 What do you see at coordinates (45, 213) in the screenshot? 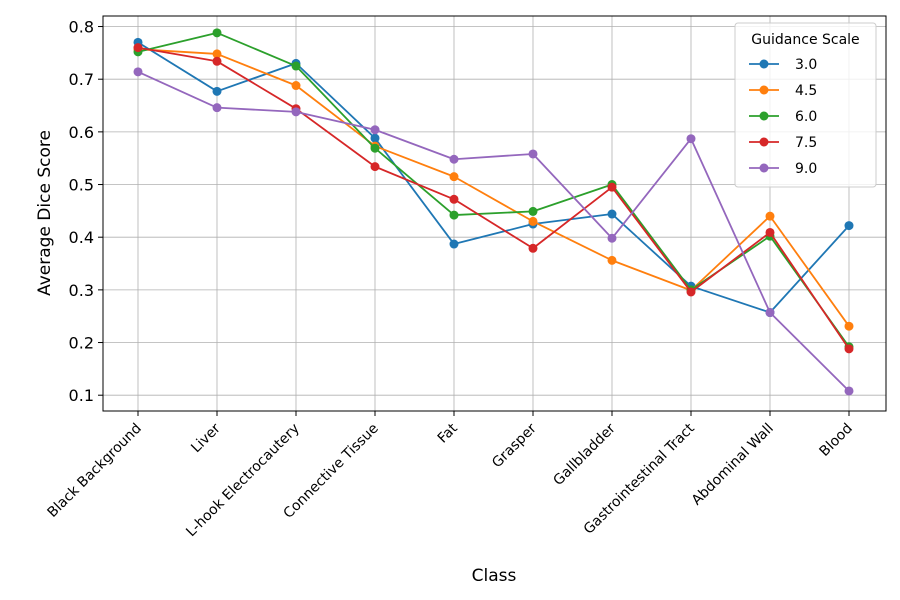
I see `y-axis-title: Average Dice Score` at bounding box center [45, 213].